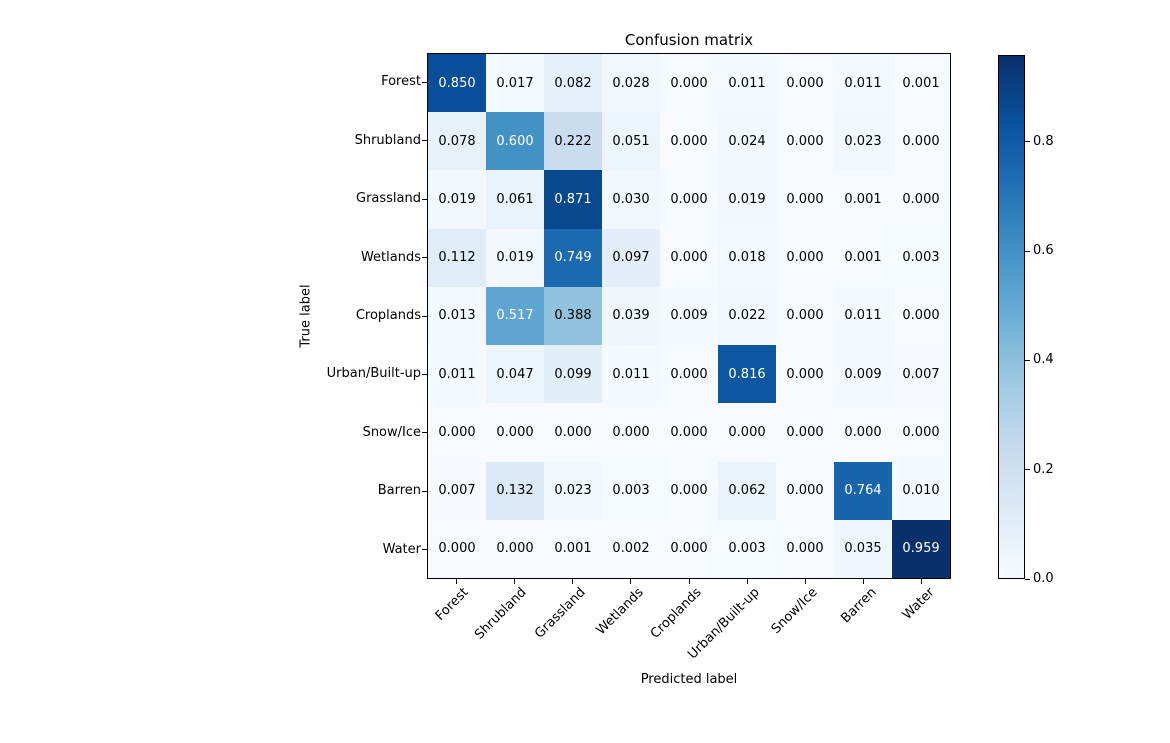  Describe the element at coordinates (631, 199) in the screenshot. I see `matrix-cell: 0.030` at that location.